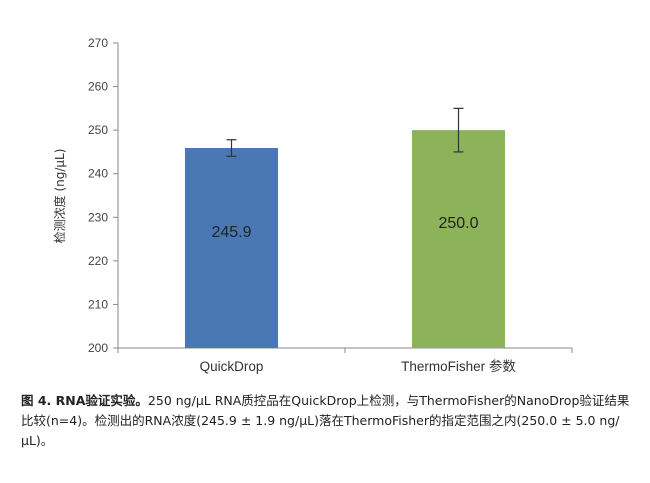 Image resolution: width=650 pixels, height=483 pixels. What do you see at coordinates (232, 366) in the screenshot?
I see `category-label: QuickDrop` at bounding box center [232, 366].